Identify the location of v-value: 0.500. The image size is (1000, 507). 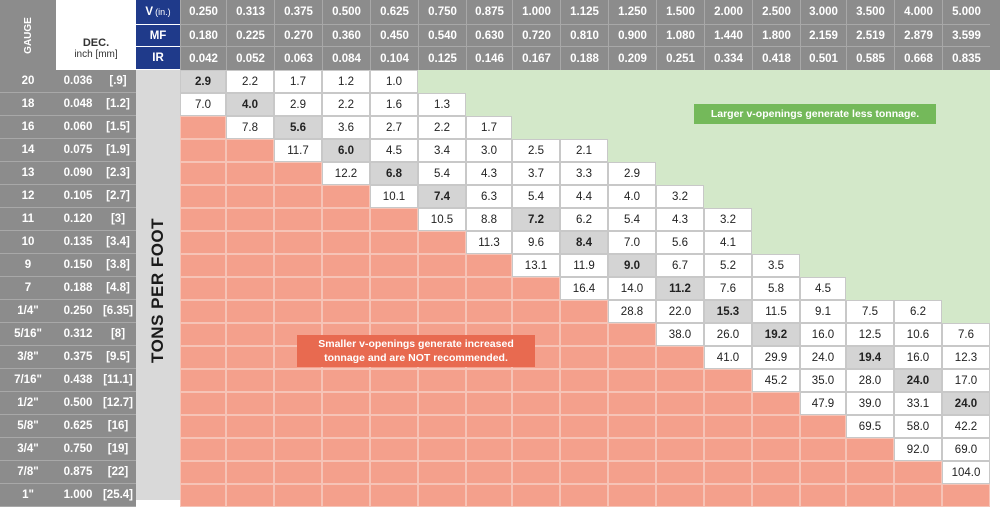
(346, 12).